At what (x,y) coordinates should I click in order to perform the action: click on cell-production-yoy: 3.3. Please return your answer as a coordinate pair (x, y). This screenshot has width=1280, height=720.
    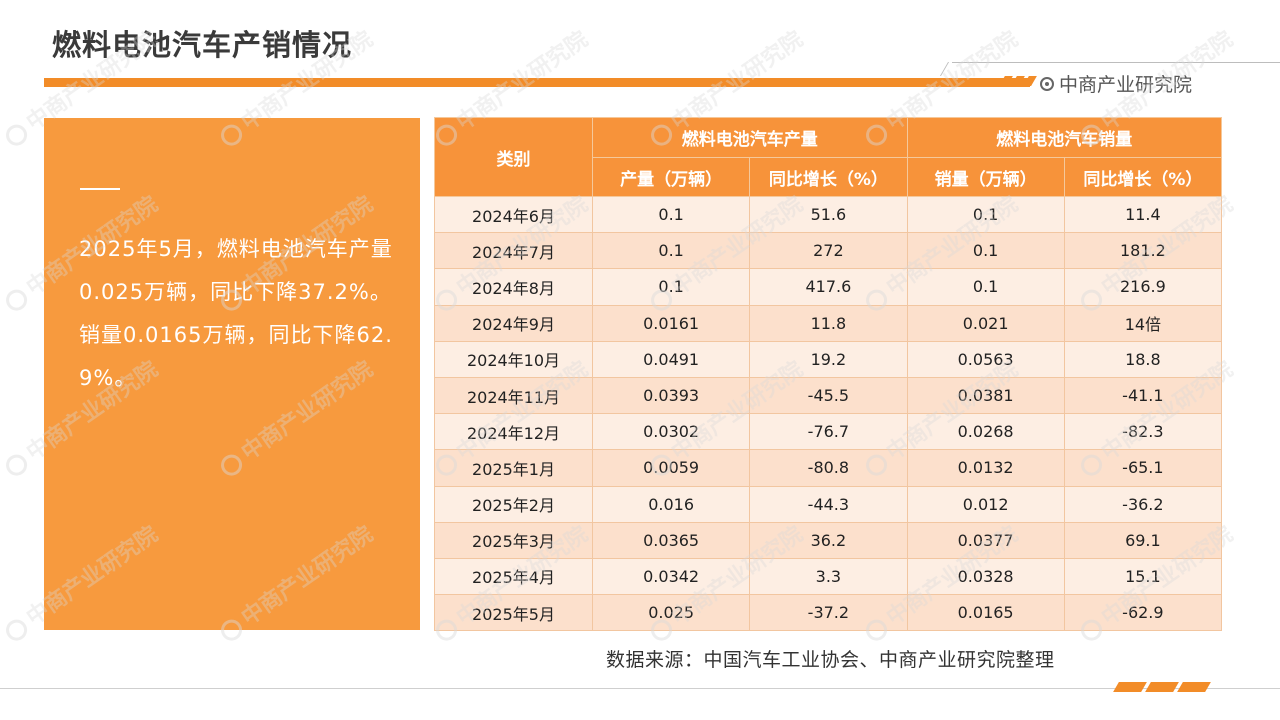
    Looking at the image, I should click on (828, 576).